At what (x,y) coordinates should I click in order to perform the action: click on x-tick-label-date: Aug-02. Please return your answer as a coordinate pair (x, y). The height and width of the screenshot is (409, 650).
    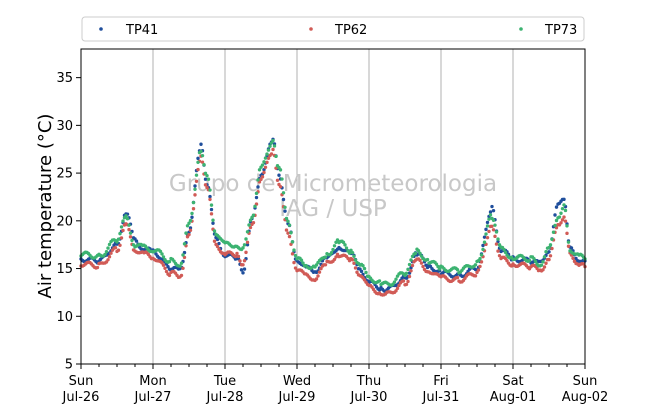
    Looking at the image, I should click on (585, 397).